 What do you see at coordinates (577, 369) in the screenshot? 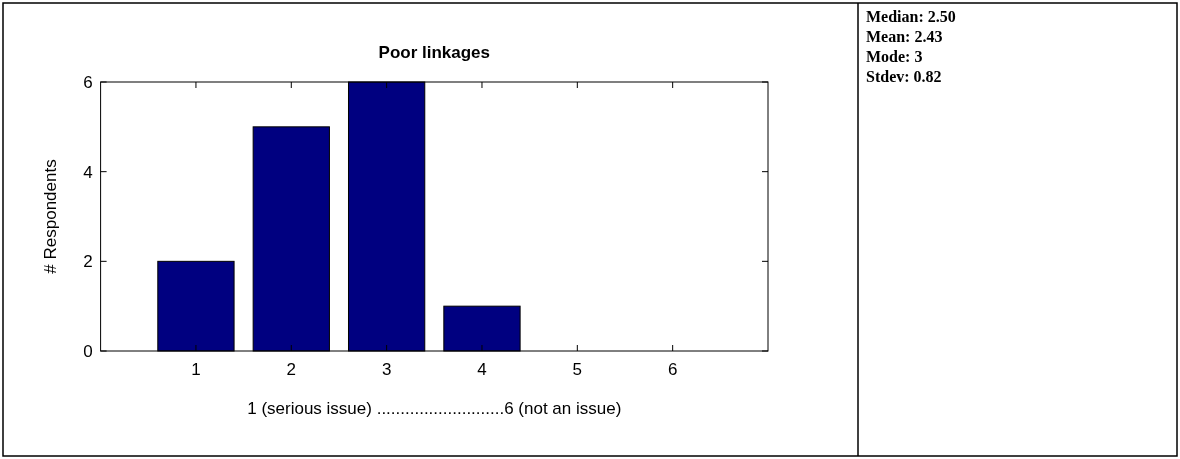
I see `x-tick-label: 5` at bounding box center [577, 369].